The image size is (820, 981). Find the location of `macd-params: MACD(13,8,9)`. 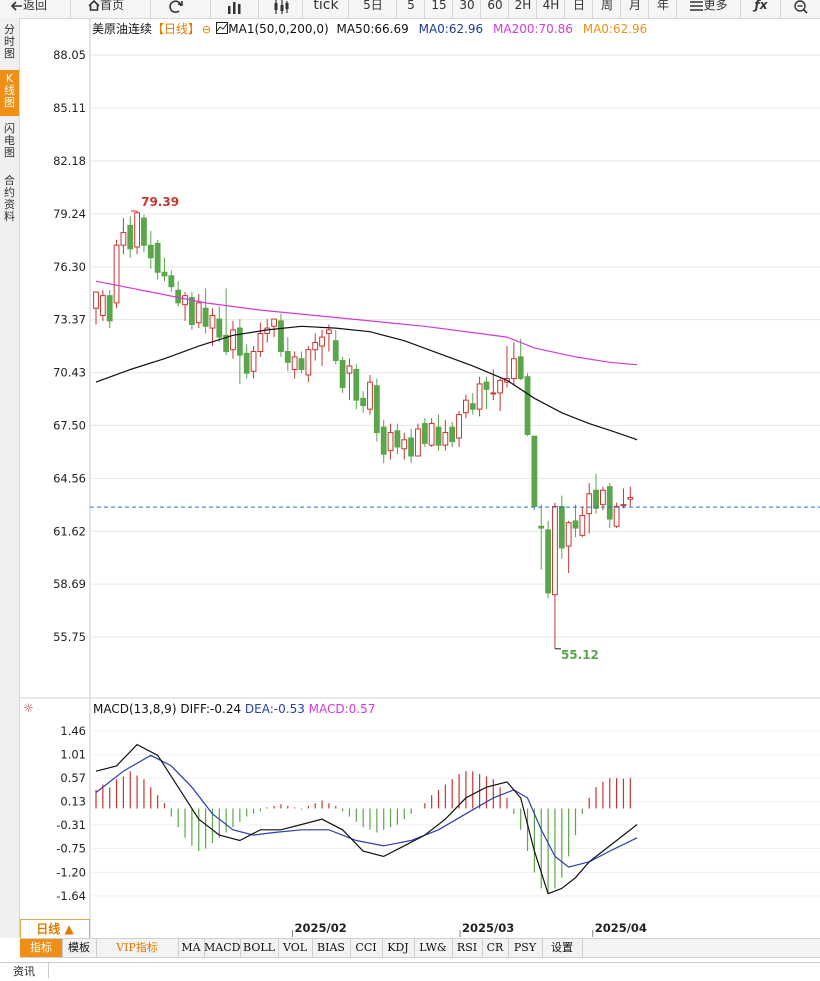

macd-params: MACD(13,8,9) is located at coordinates (135, 709).